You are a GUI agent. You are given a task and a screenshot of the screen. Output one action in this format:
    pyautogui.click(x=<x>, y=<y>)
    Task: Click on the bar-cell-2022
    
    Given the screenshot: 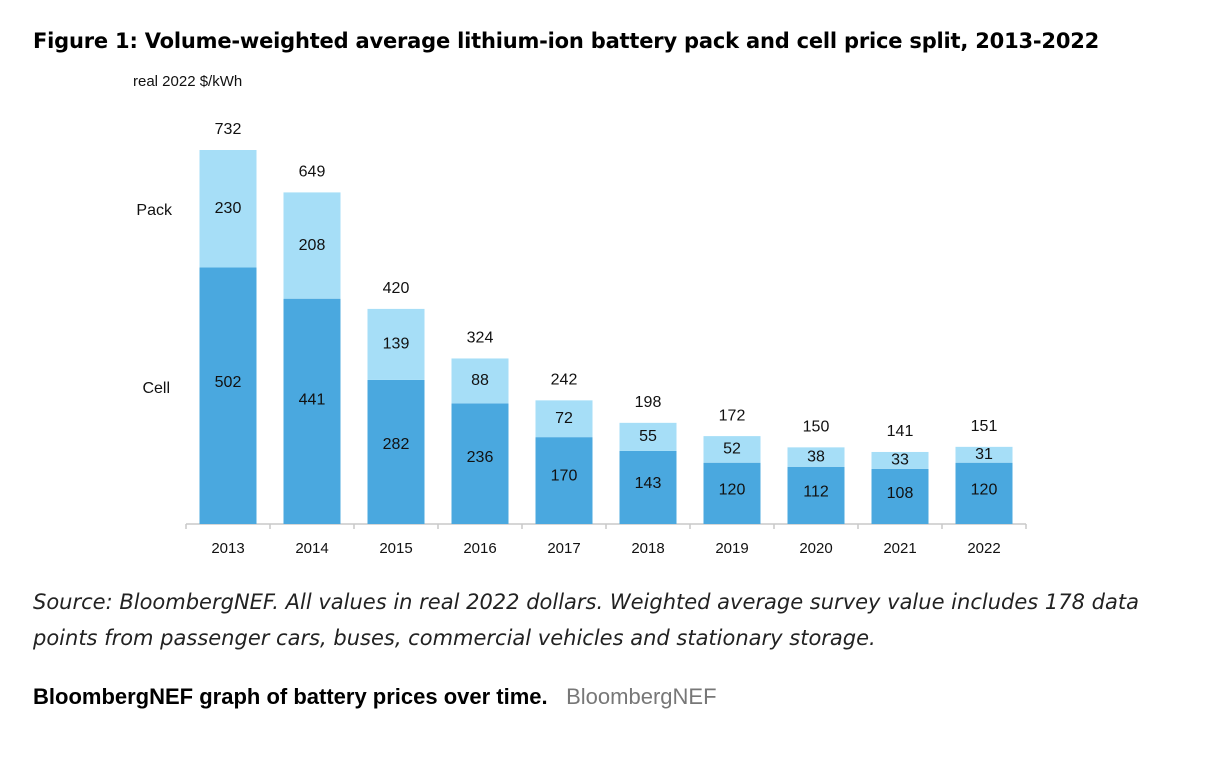 What is the action you would take?
    pyautogui.click(x=984, y=493)
    